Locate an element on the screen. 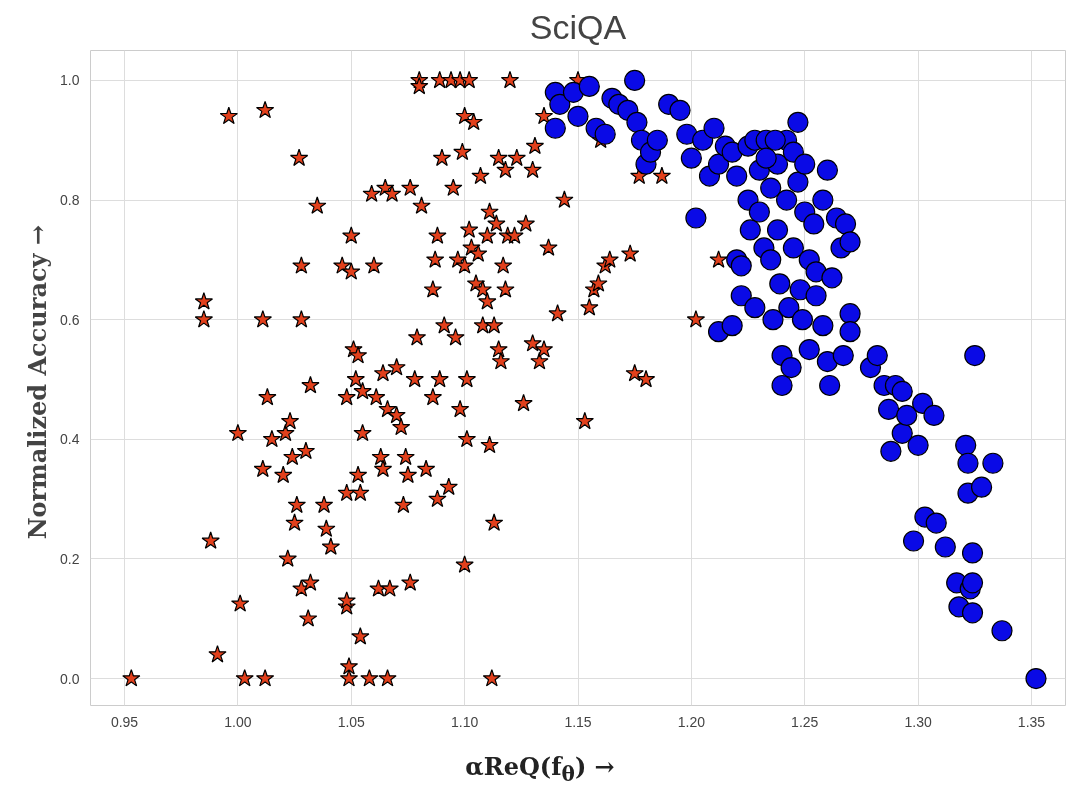  x-tick-label: 1.05 is located at coordinates (351, 721).